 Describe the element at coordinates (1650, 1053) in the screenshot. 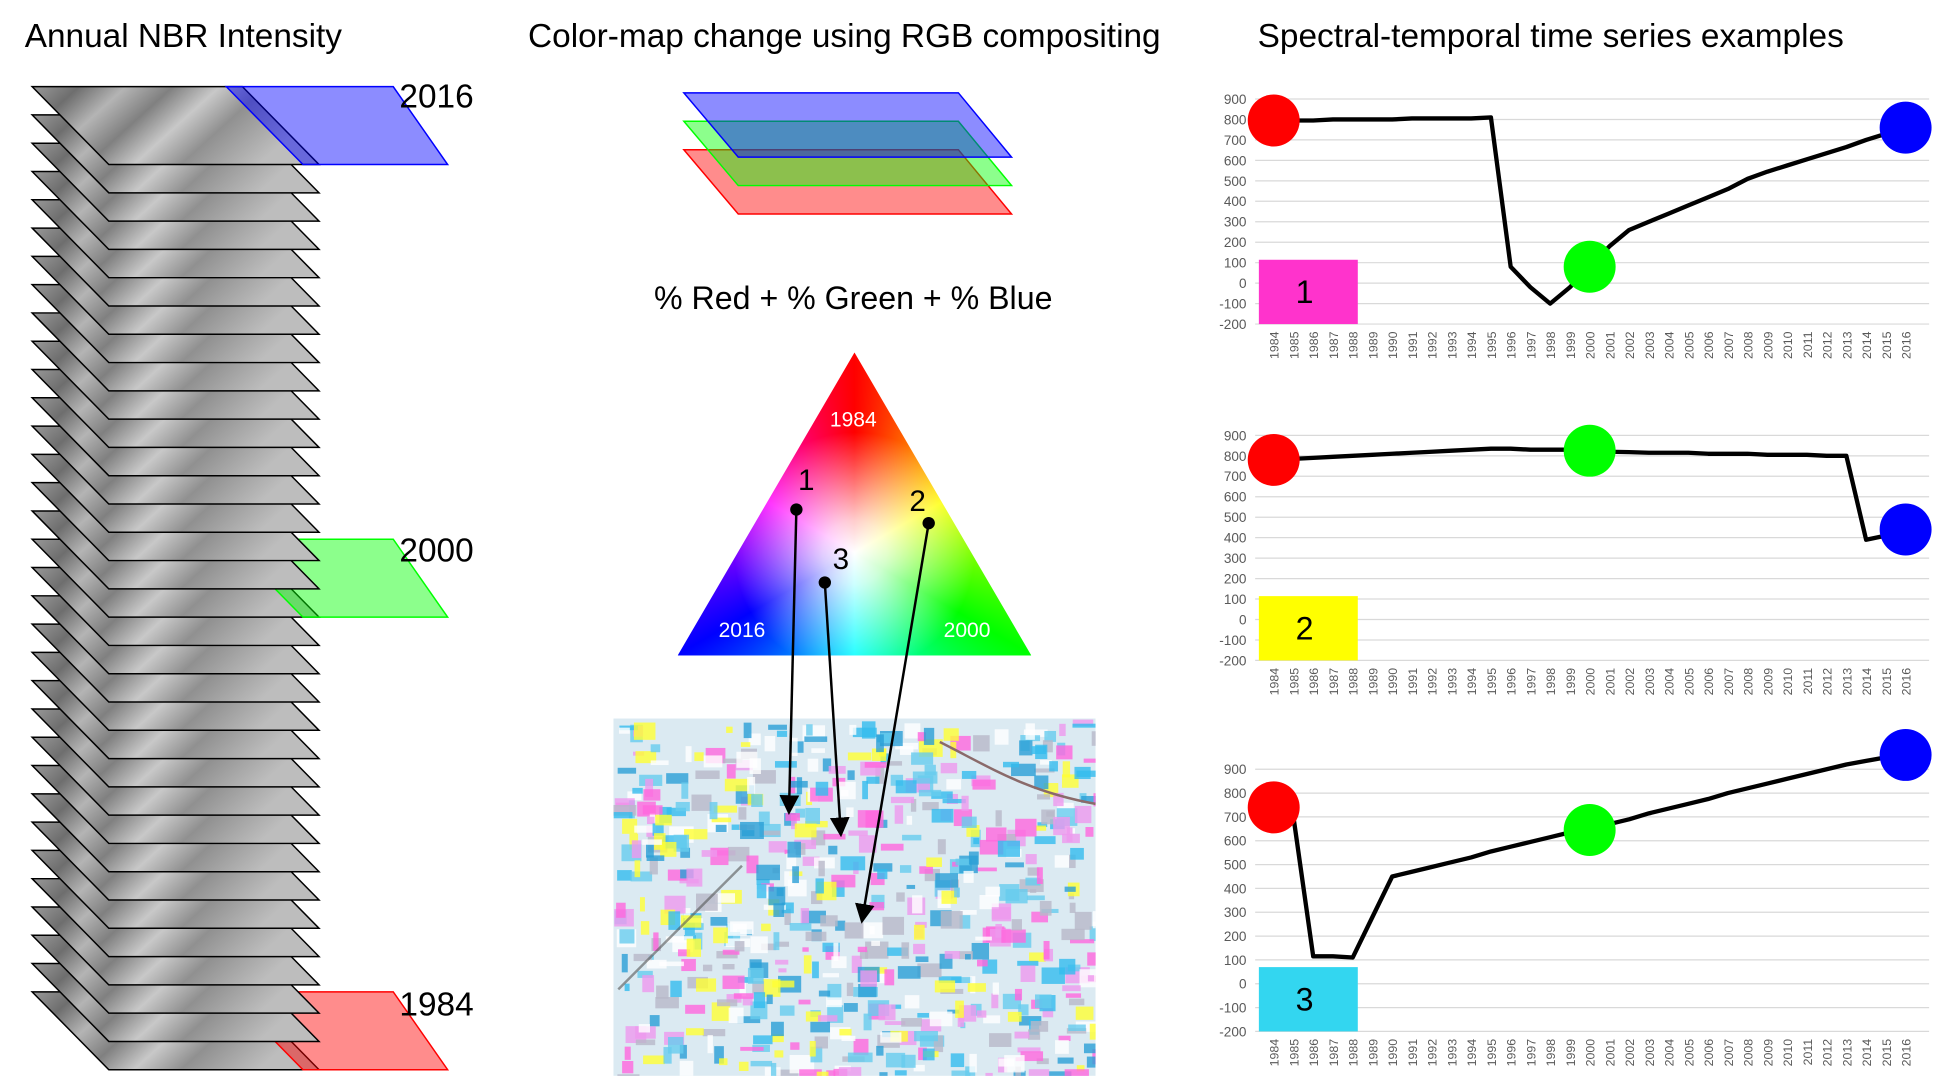

I see `x-tick-label: 2003` at that location.